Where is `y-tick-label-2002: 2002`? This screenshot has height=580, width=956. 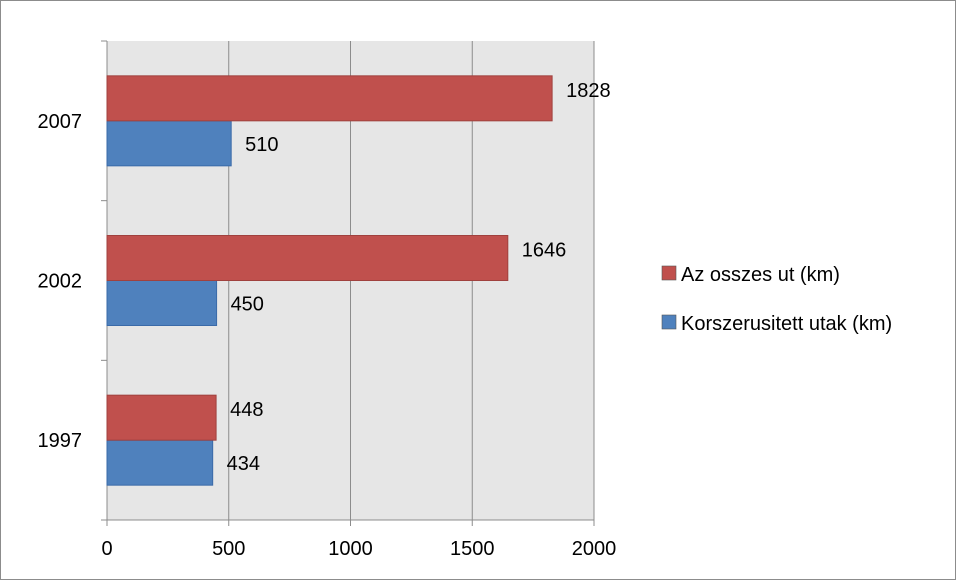 y-tick-label-2002: 2002 is located at coordinates (60, 282).